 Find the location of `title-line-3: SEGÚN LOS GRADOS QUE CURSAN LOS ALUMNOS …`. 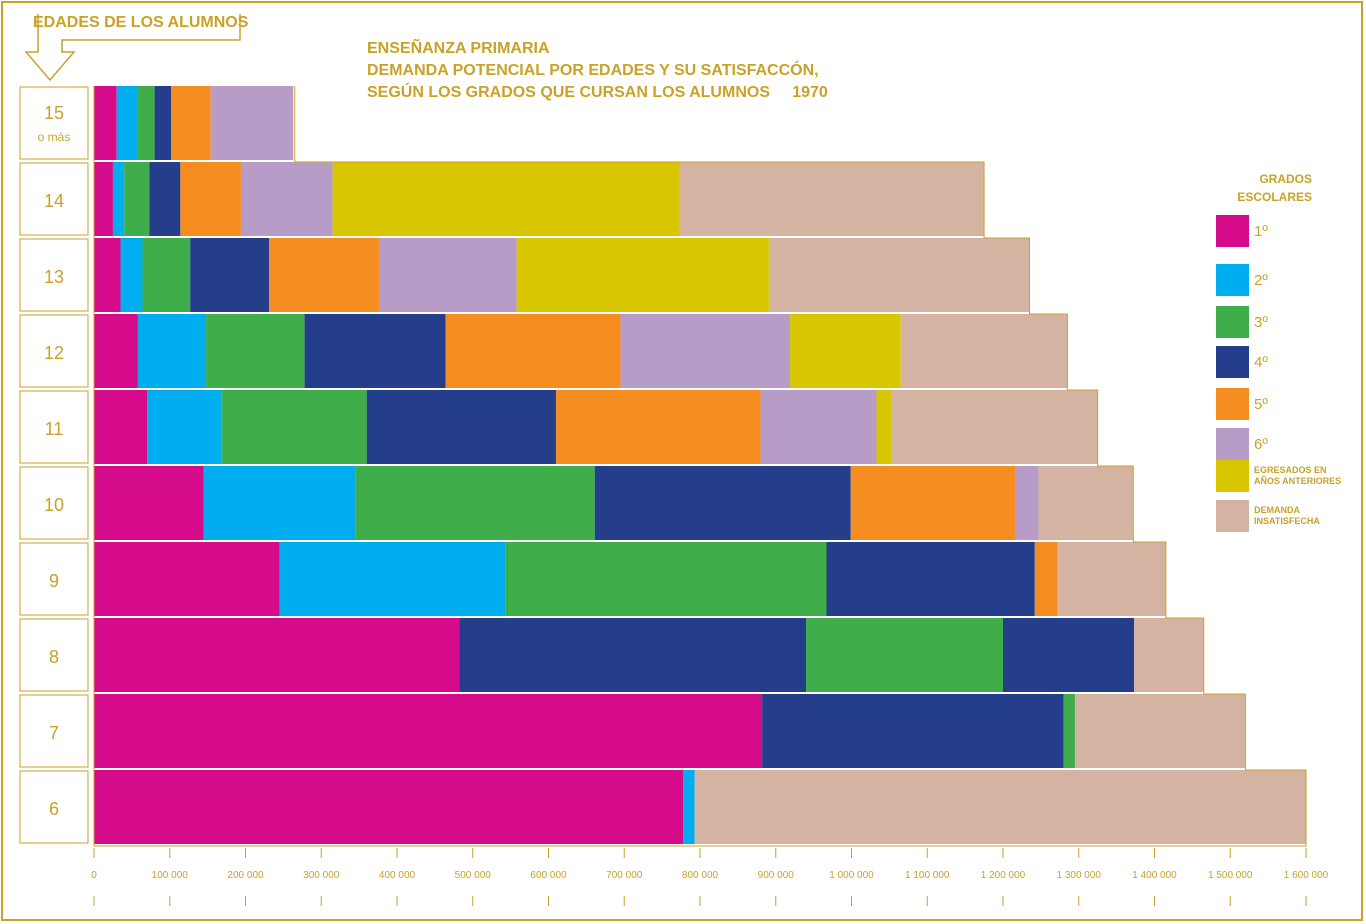

title-line-3: SEGÚN LOS GRADOS QUE CURSAN LOS ALUMNOS … is located at coordinates (597, 92).